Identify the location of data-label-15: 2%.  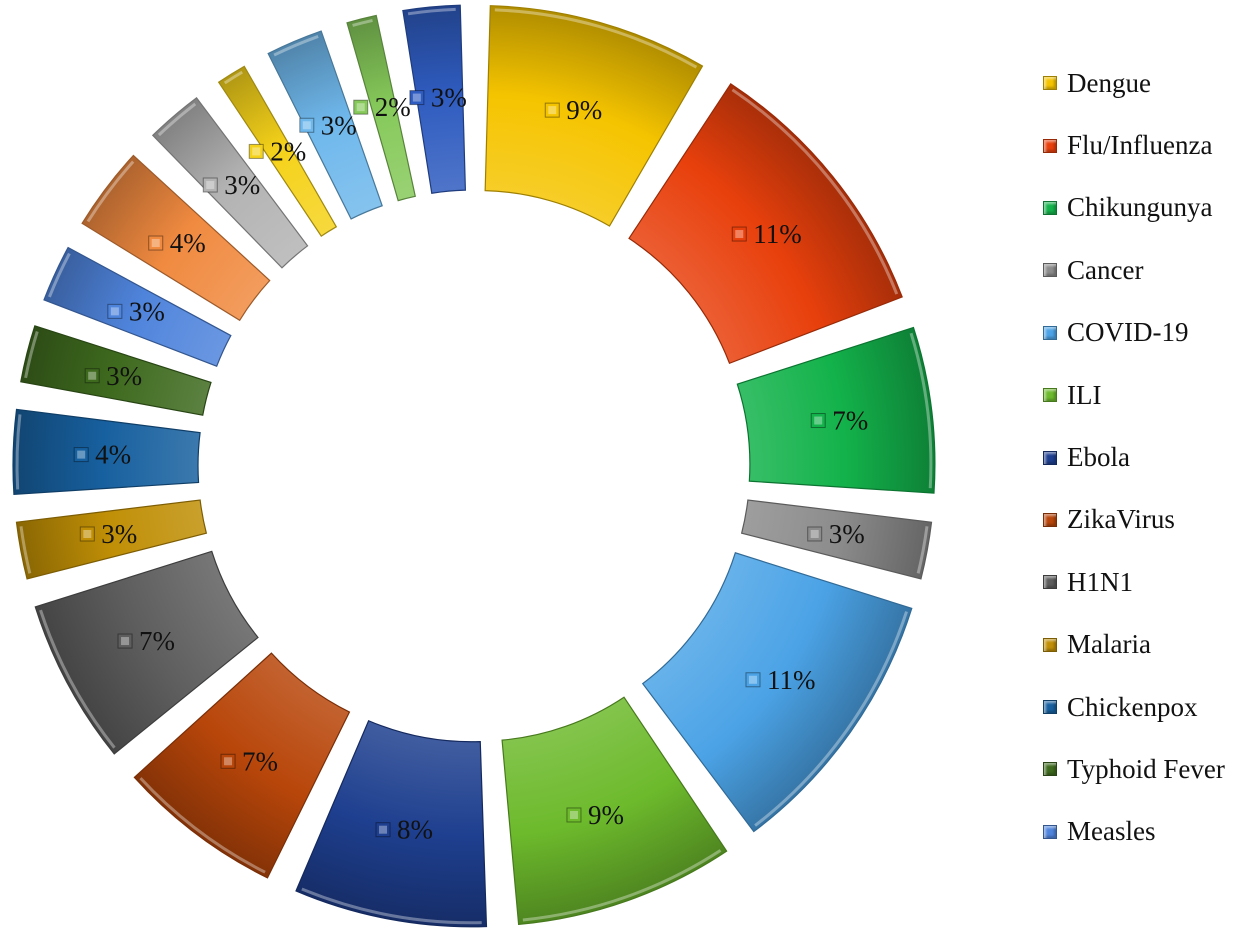
(277, 151).